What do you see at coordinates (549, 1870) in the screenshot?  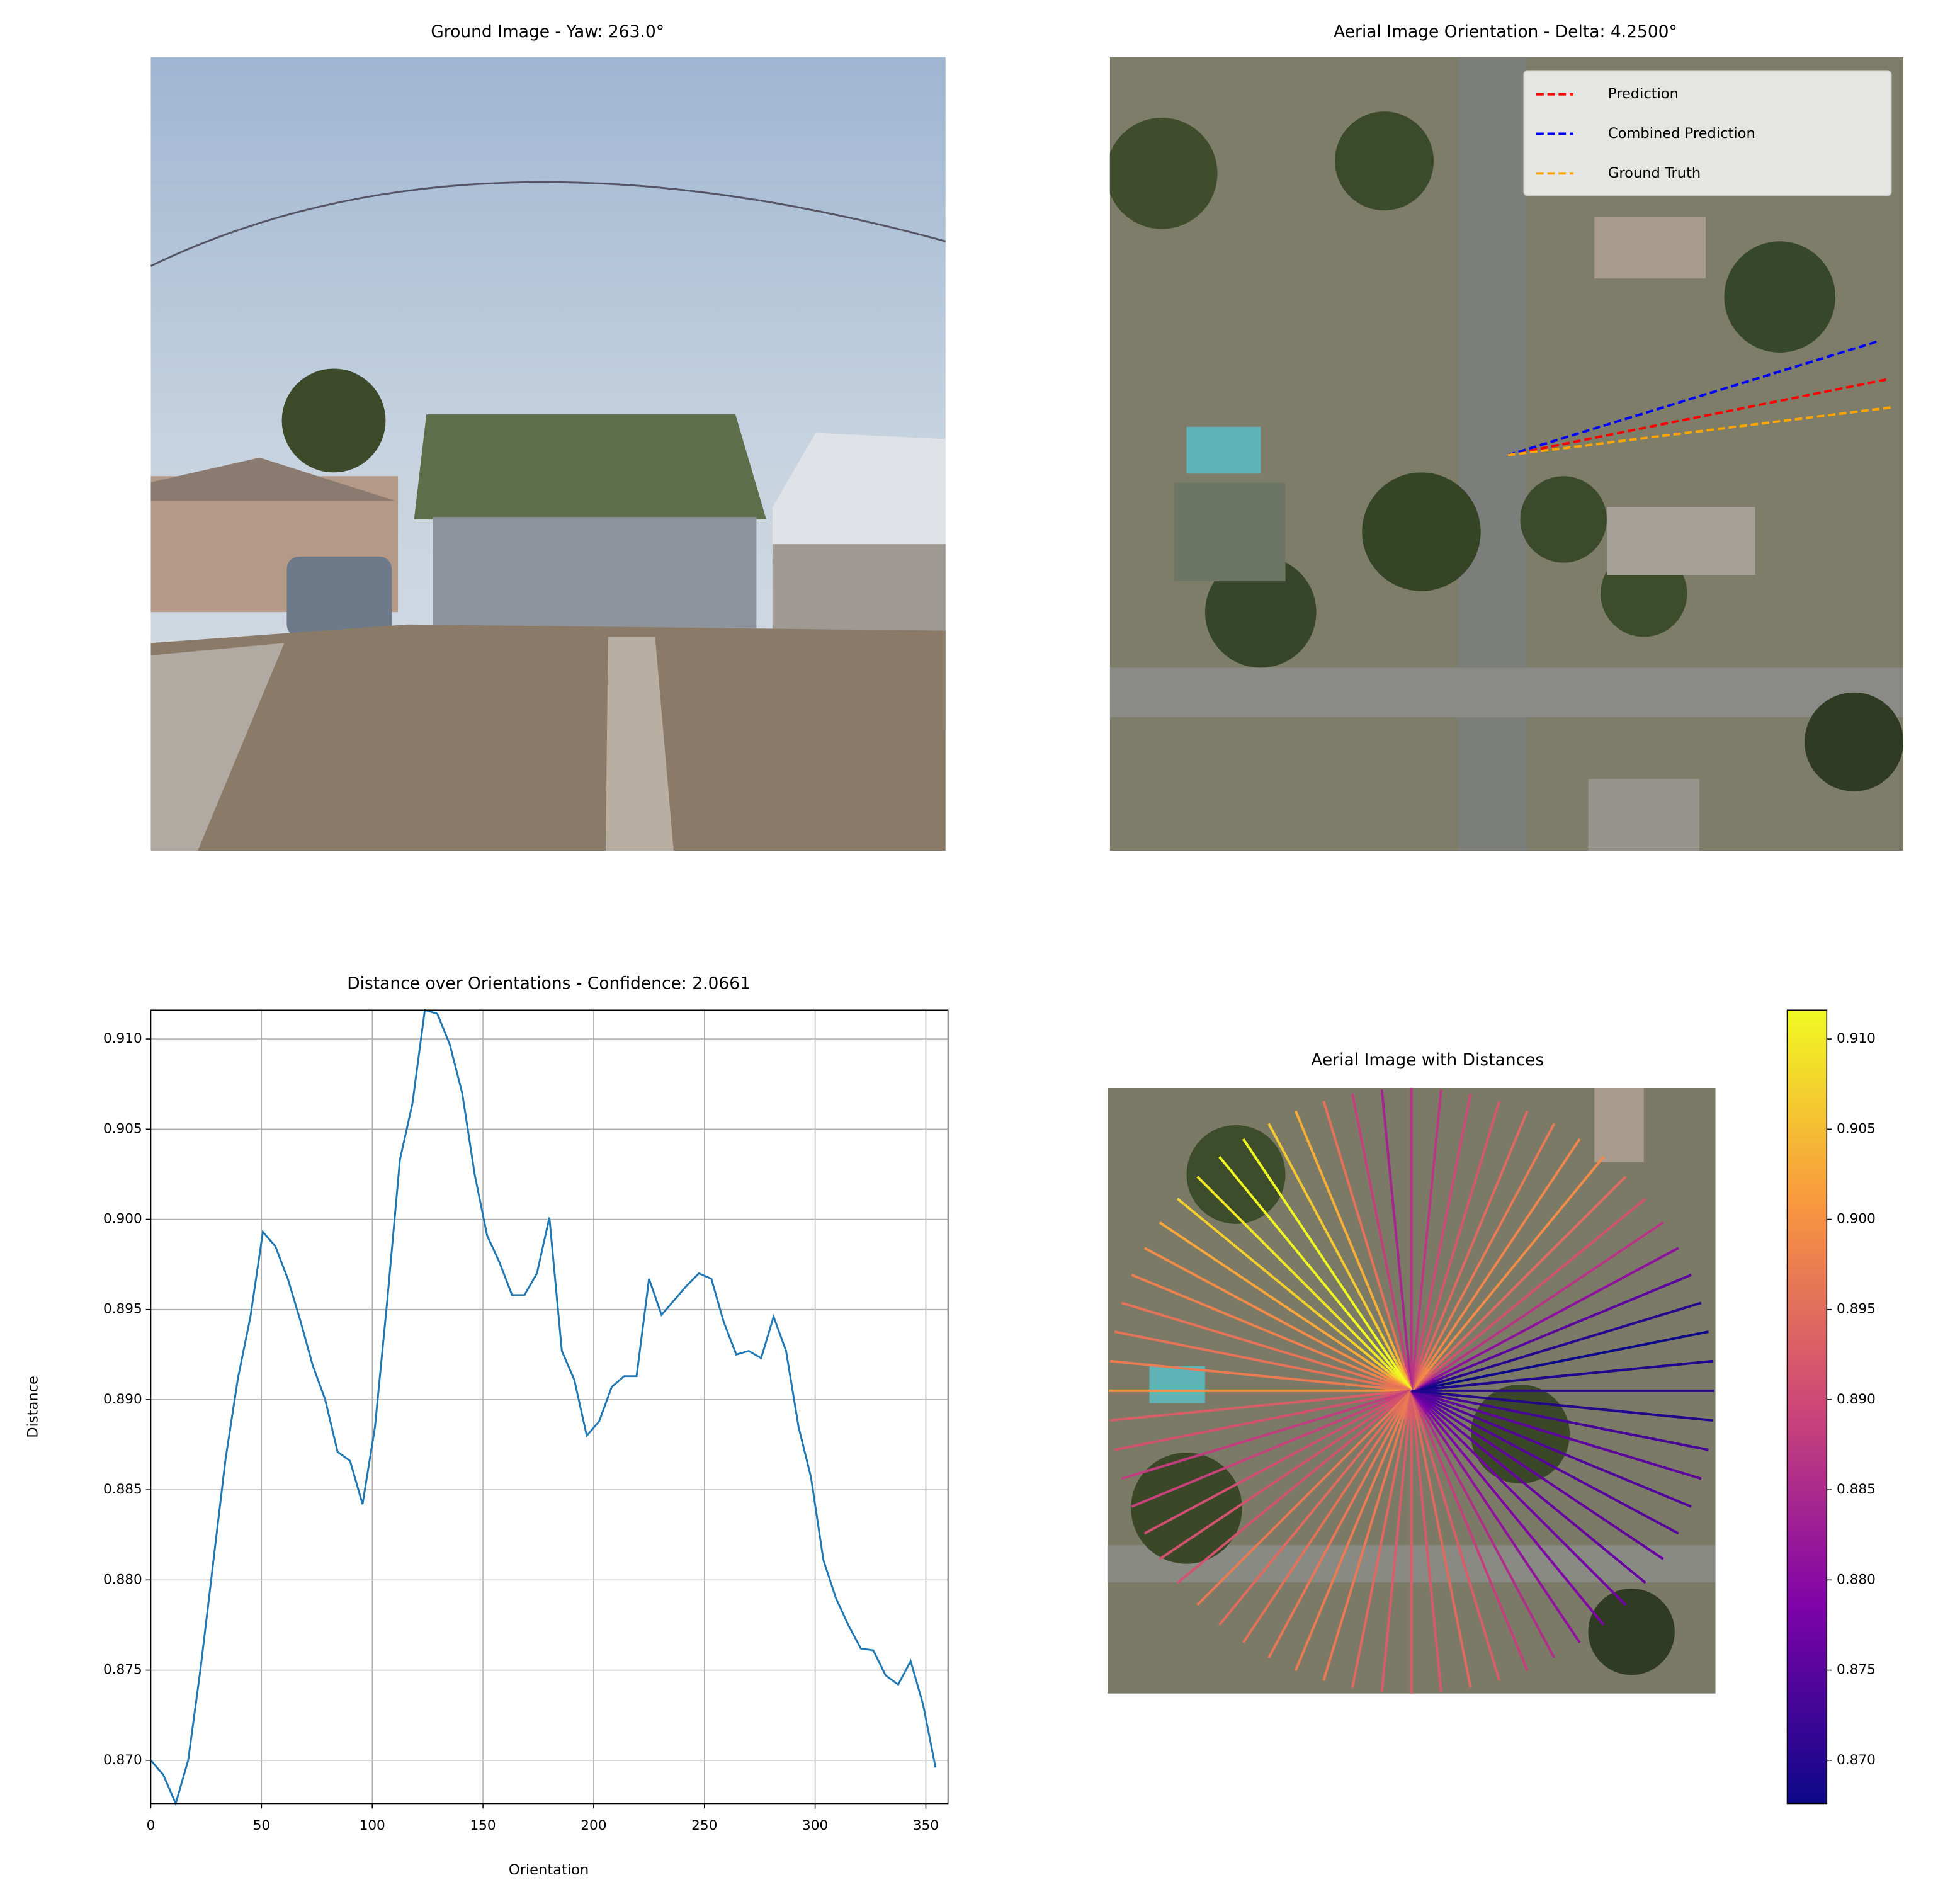 I see `x-axis-label: Orientation` at bounding box center [549, 1870].